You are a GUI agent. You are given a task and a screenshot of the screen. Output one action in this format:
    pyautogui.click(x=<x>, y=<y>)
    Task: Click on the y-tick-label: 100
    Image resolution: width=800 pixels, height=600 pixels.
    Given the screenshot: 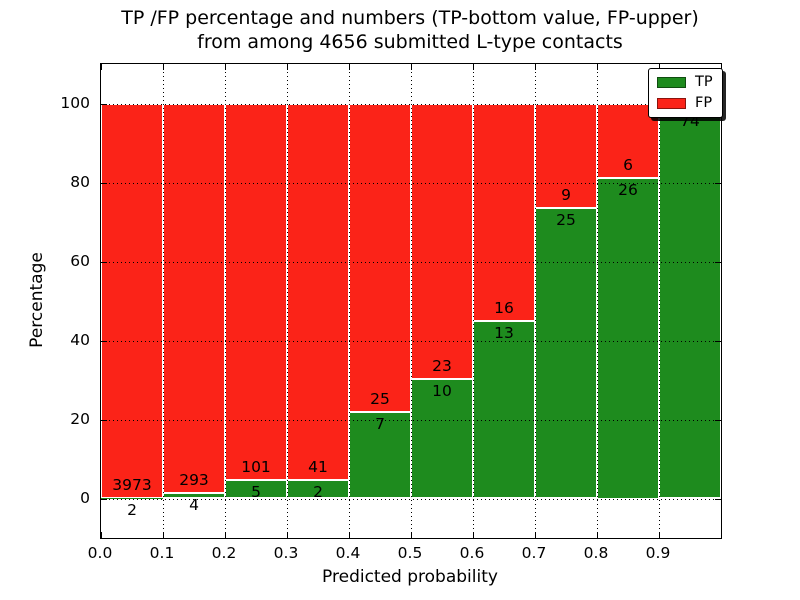 What is the action you would take?
    pyautogui.click(x=75, y=102)
    